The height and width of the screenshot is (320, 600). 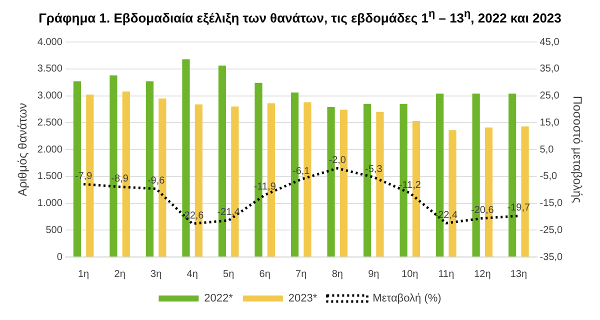 What do you see at coordinates (374, 169) in the screenshot?
I see `data-label: -5,3` at bounding box center [374, 169].